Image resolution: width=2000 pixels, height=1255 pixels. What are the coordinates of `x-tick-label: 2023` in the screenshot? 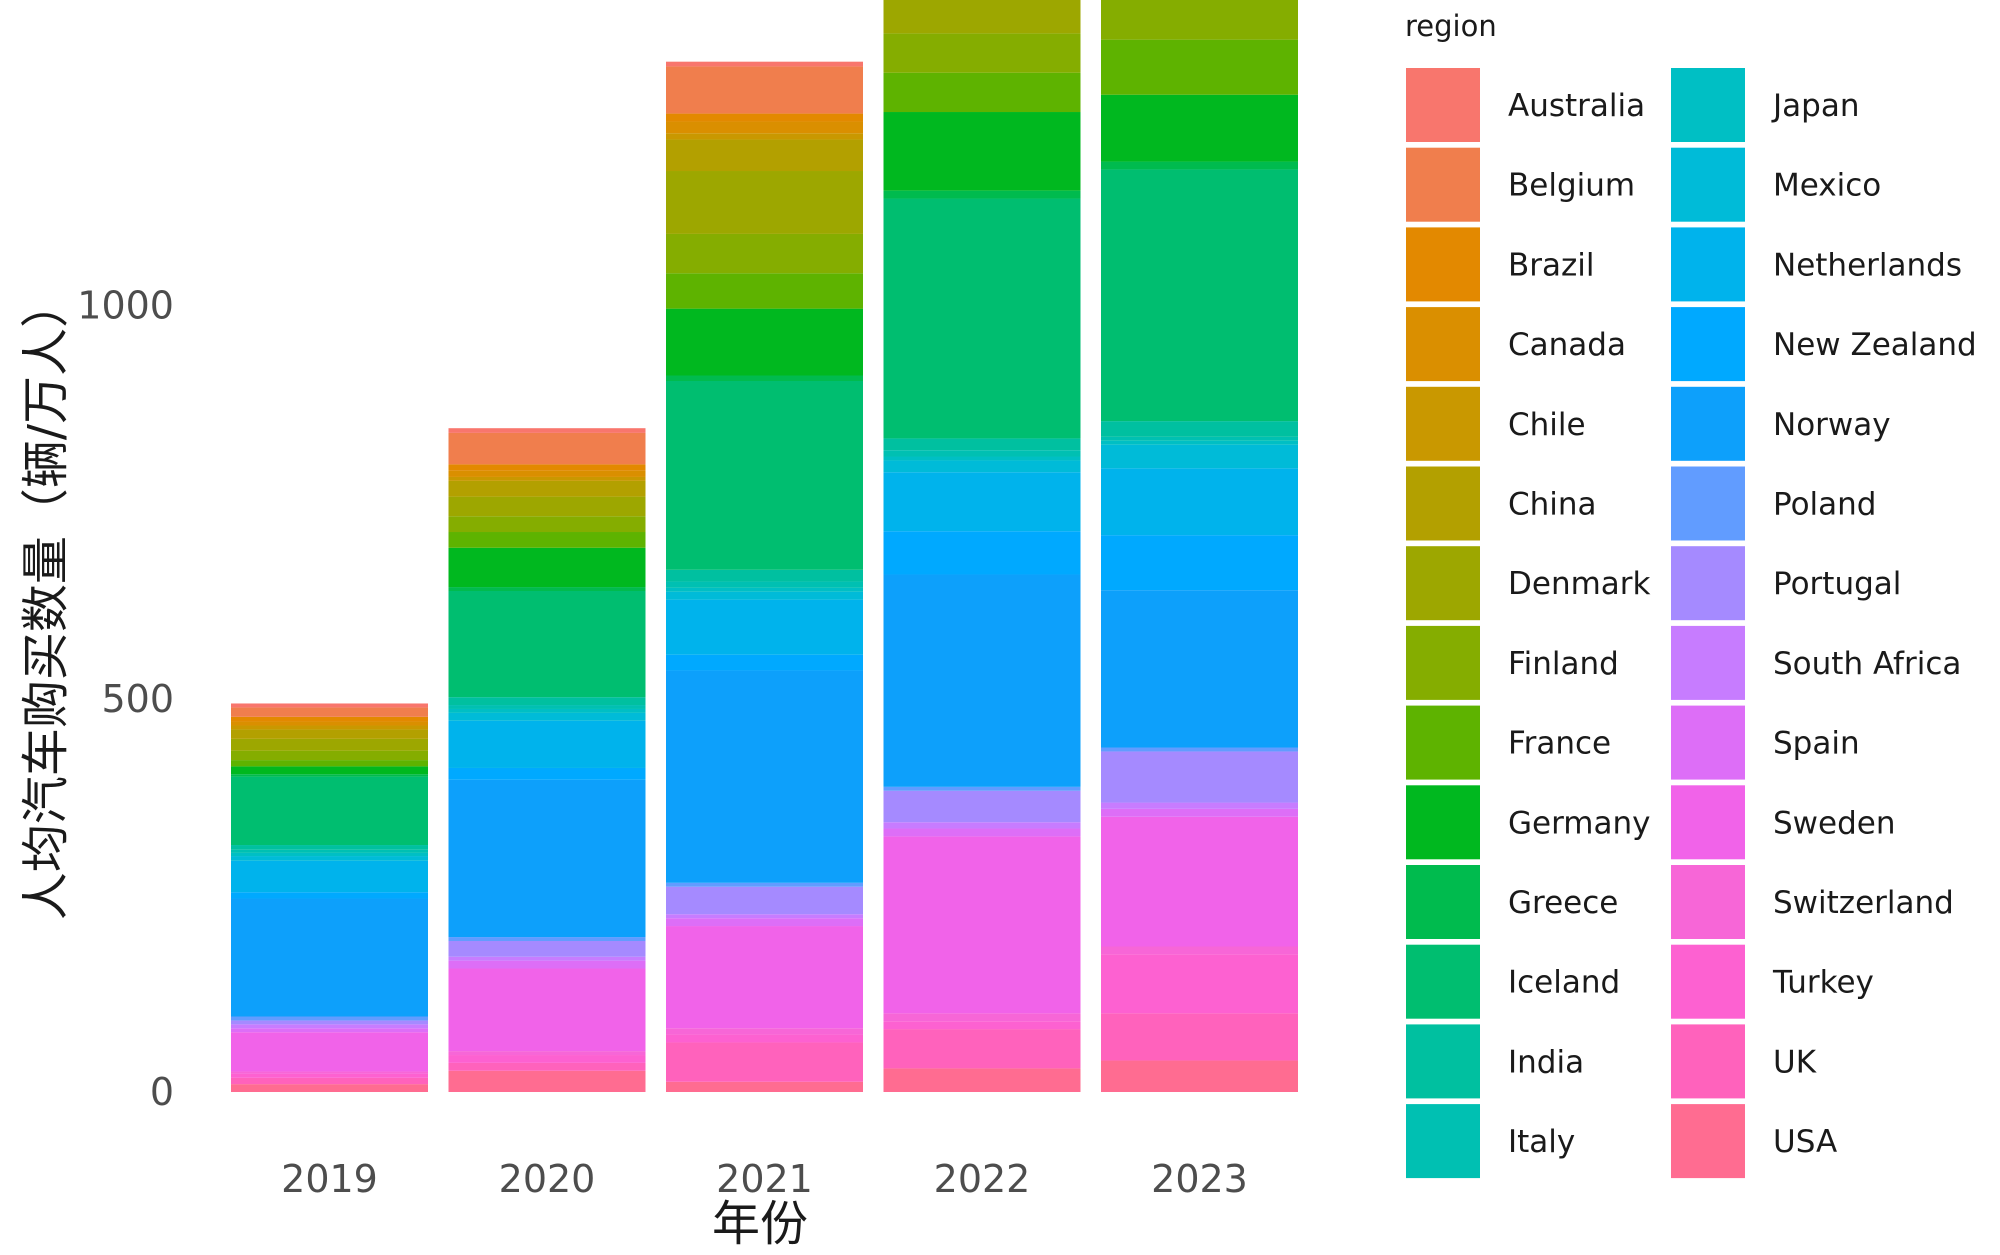 It's located at (1199, 1179).